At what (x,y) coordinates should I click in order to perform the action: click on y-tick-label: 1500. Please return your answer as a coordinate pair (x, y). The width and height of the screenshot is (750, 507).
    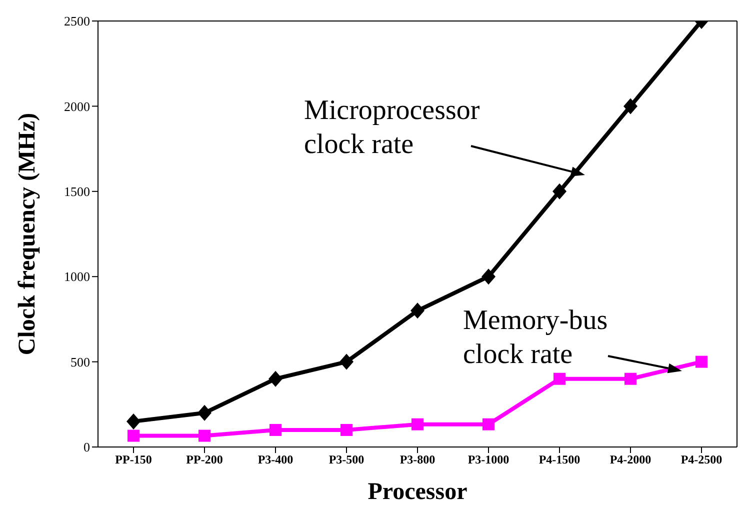
    Looking at the image, I should click on (77, 192).